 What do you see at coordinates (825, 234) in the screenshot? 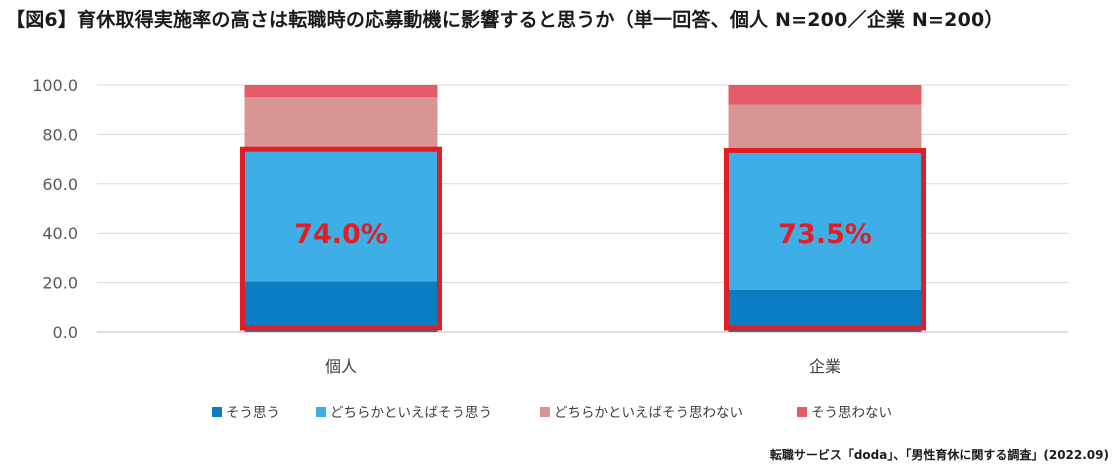
I see `highlight-label: 73.5%` at bounding box center [825, 234].